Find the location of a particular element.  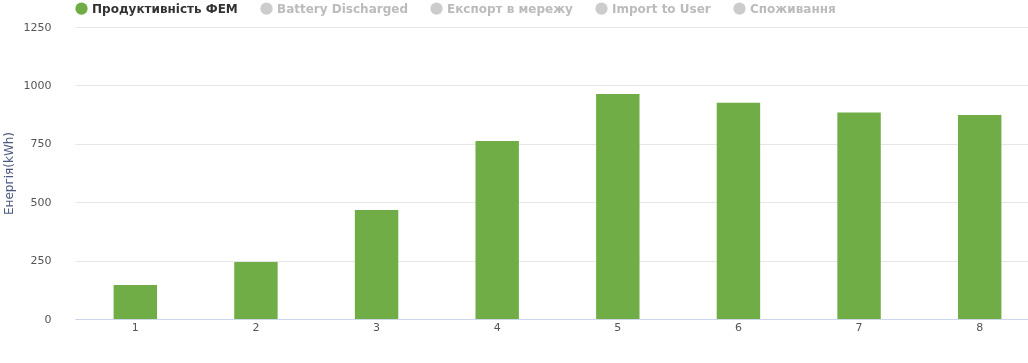

legend-label: Battery Discharged is located at coordinates (342, 8).